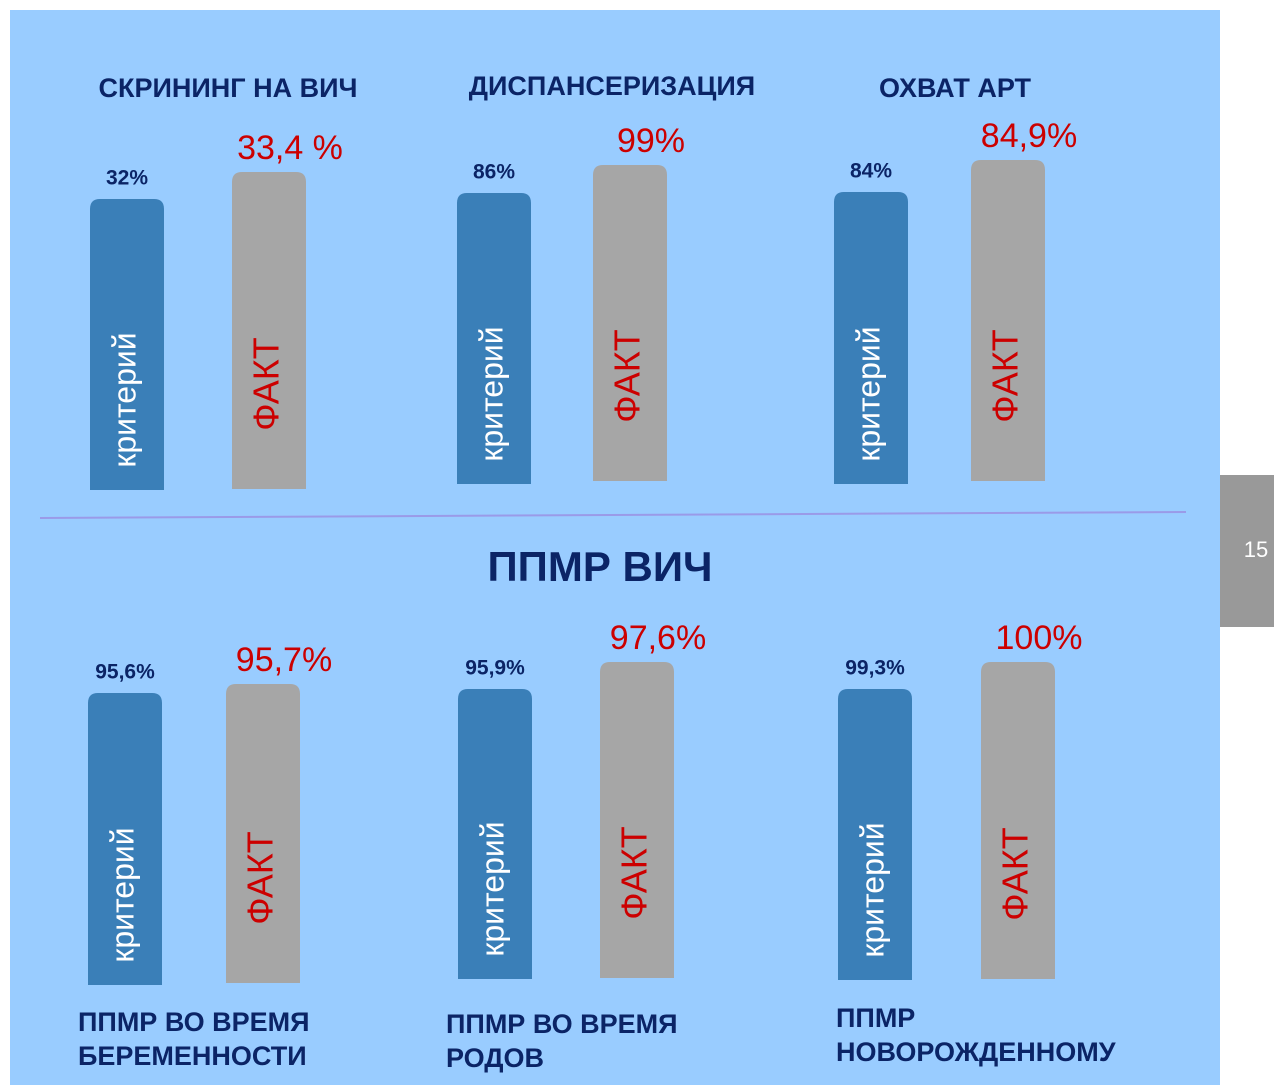 This screenshot has width=1274, height=1085. I want to click on panel-title: ДИСПАНСЕРИЗАЦИЯ, so click(612, 86).